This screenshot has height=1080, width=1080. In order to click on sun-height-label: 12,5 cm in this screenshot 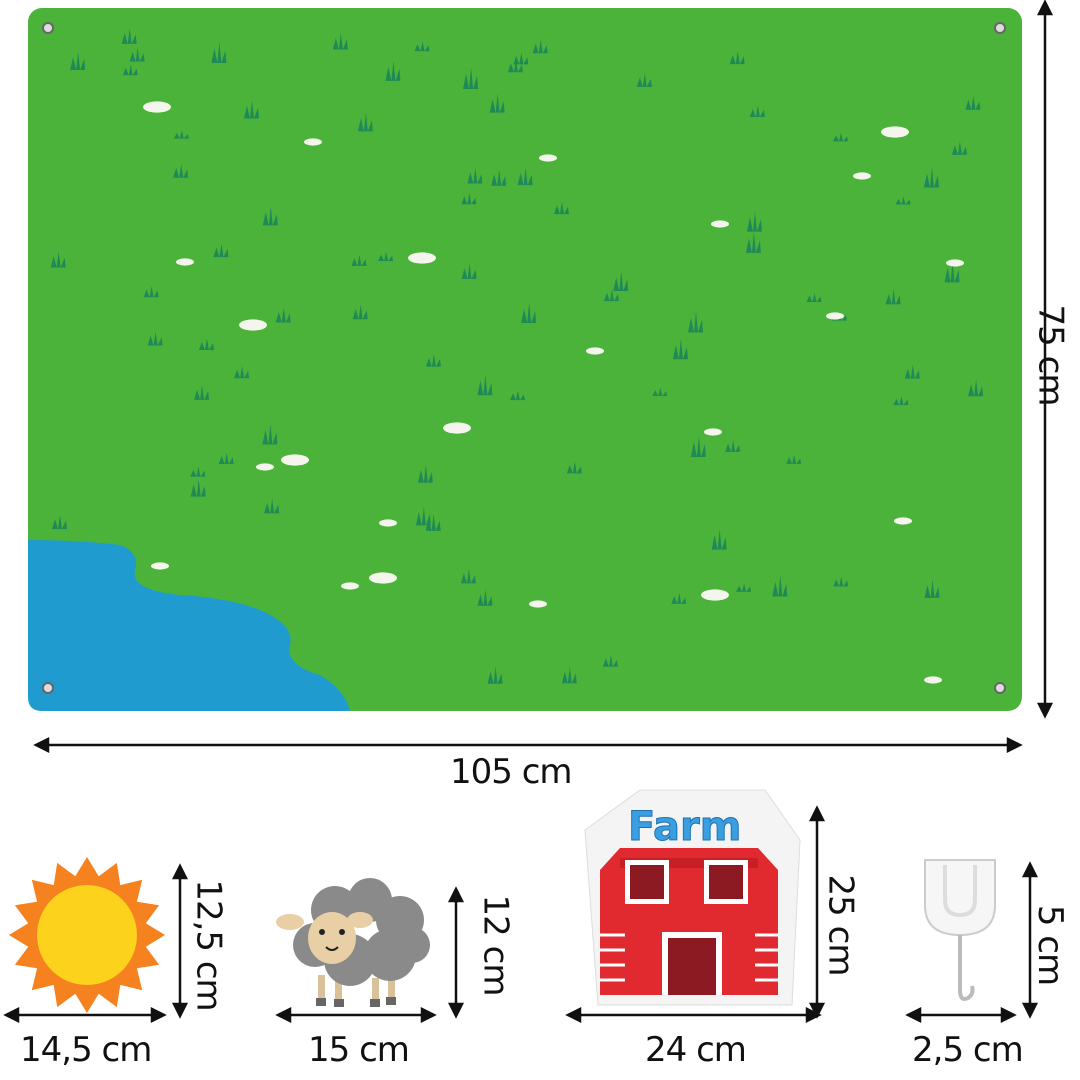, I will do `click(208, 945)`.